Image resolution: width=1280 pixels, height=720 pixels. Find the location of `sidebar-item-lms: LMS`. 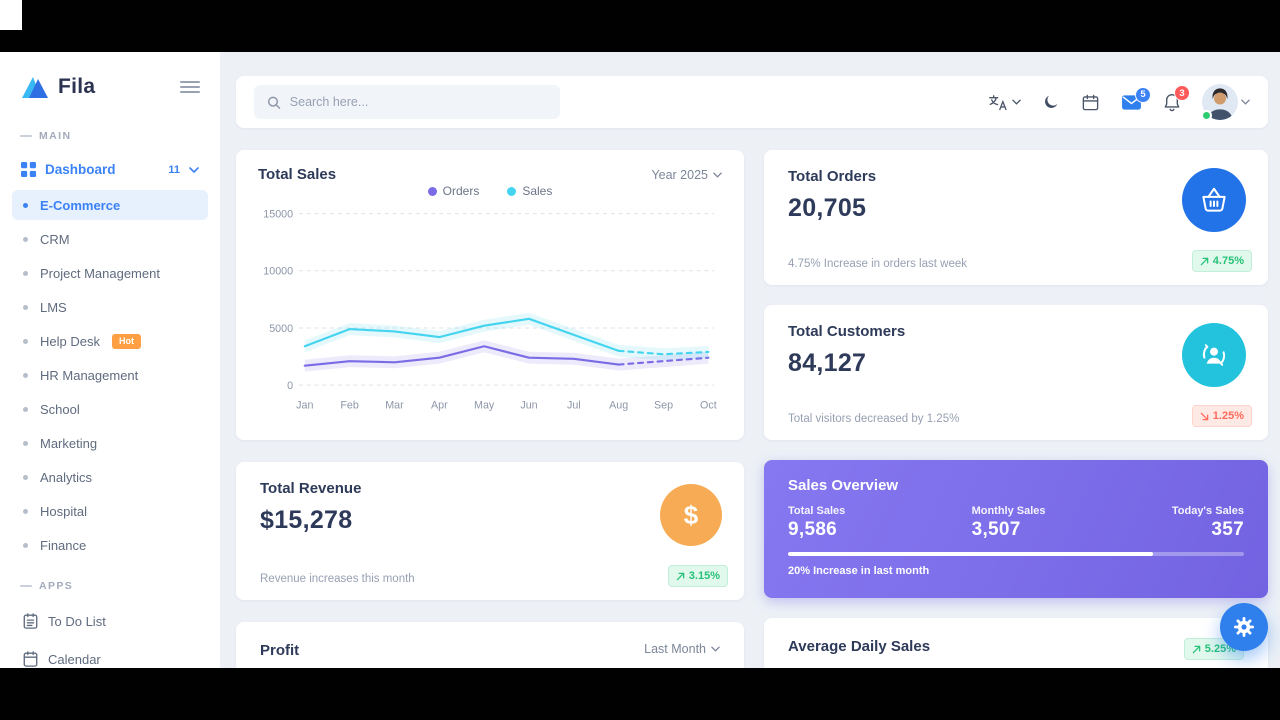

sidebar-item-lms: LMS is located at coordinates (110, 307).